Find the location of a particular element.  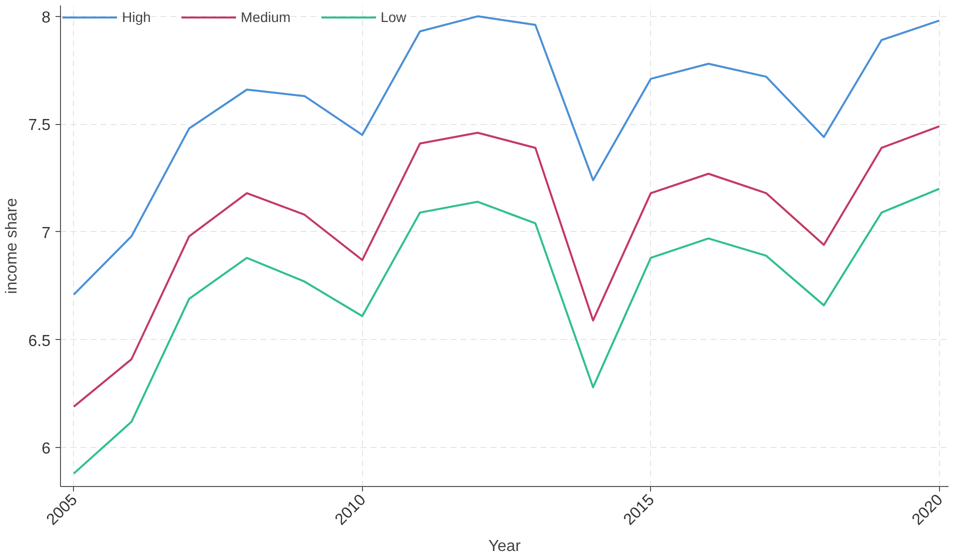

legend-label: Low is located at coordinates (393, 17).